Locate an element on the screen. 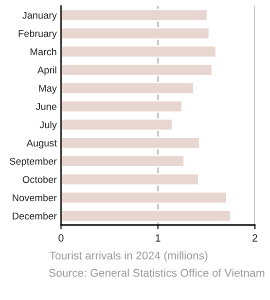  y-tick-label: February is located at coordinates (37, 34).